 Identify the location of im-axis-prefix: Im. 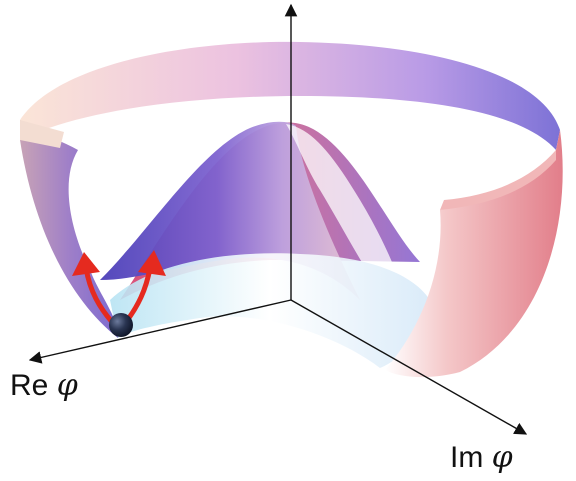
(467, 457).